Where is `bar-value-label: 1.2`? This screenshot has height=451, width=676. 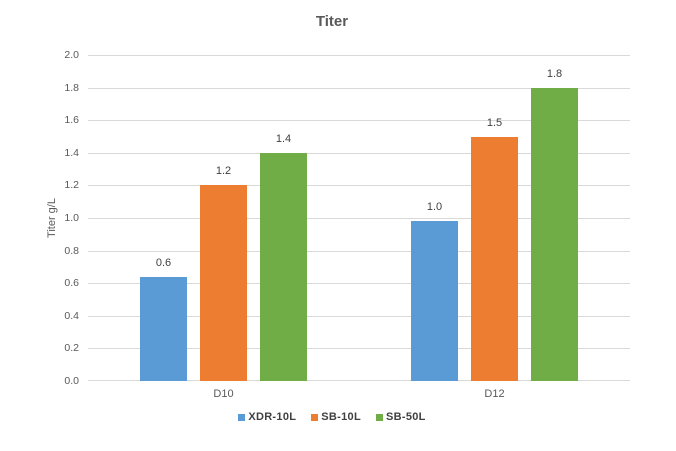
bar-value-label: 1.2 is located at coordinates (223, 171).